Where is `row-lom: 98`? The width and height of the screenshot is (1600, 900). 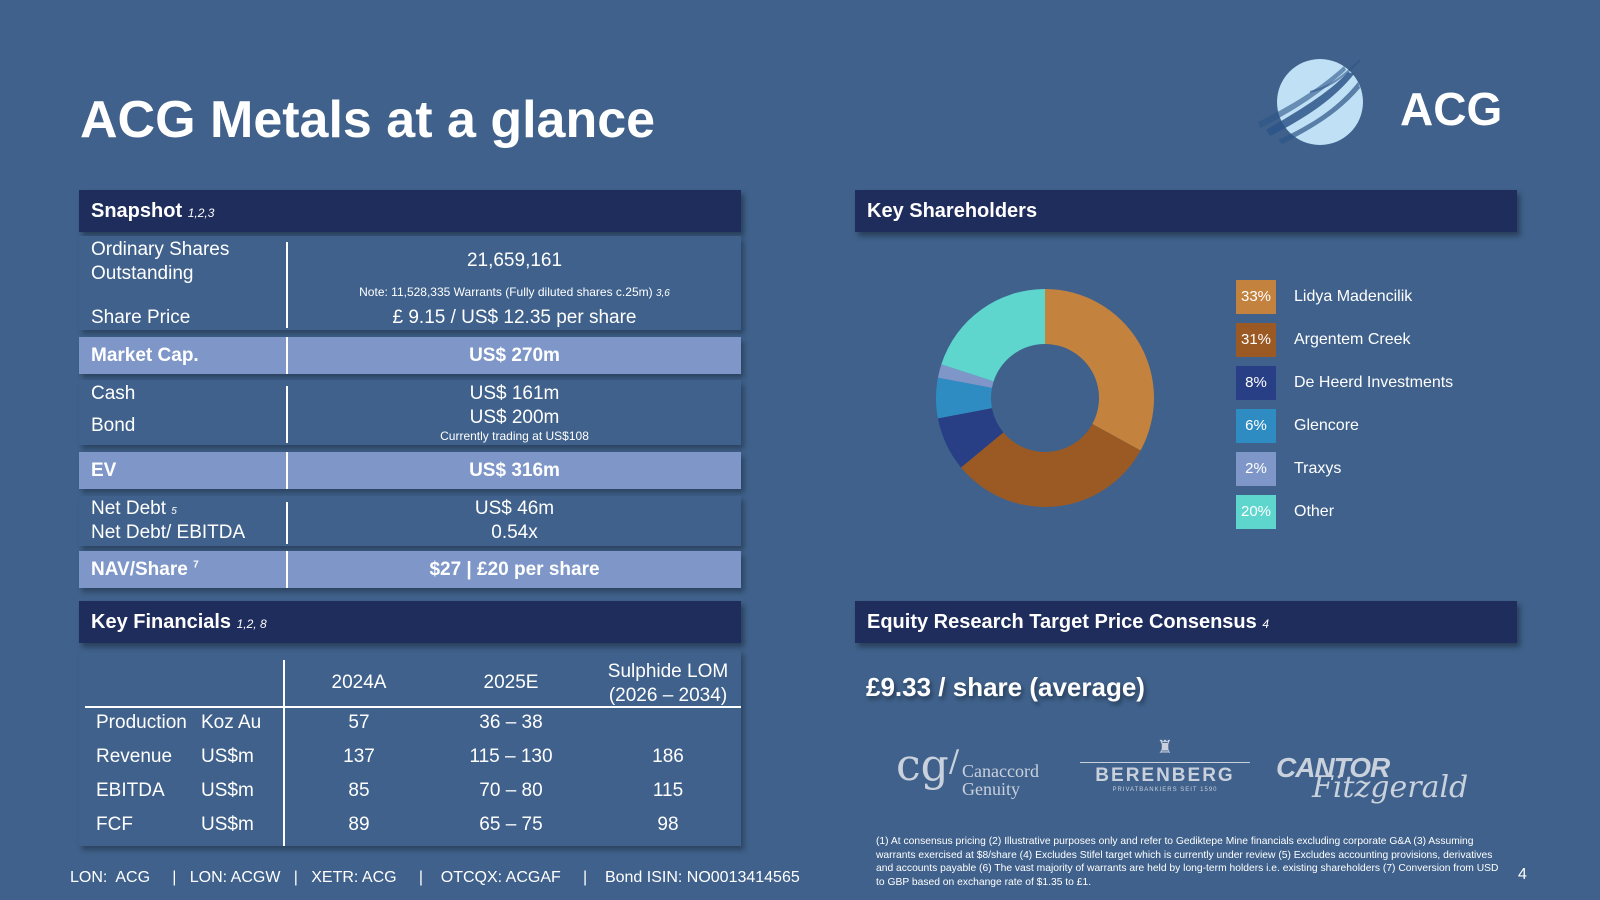 row-lom: 98 is located at coordinates (668, 824).